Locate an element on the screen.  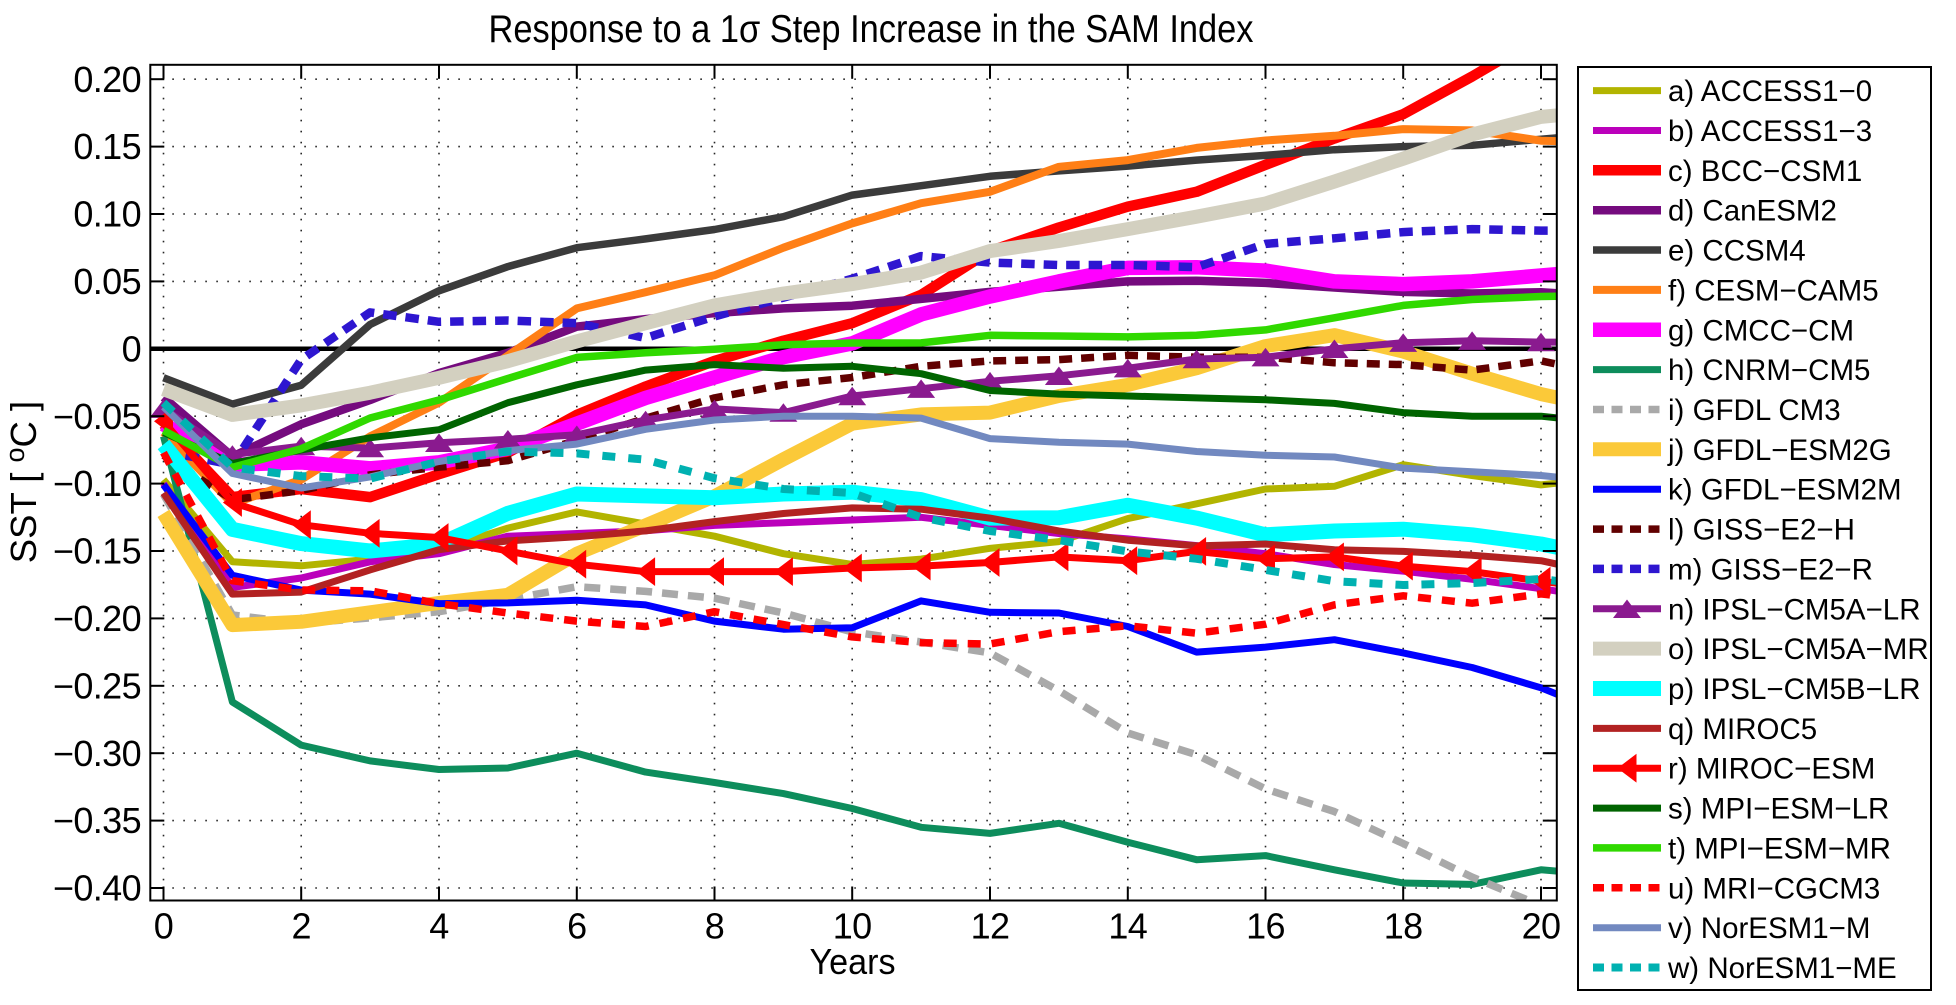
svg-text: 0.10 is located at coordinates (107, 214).